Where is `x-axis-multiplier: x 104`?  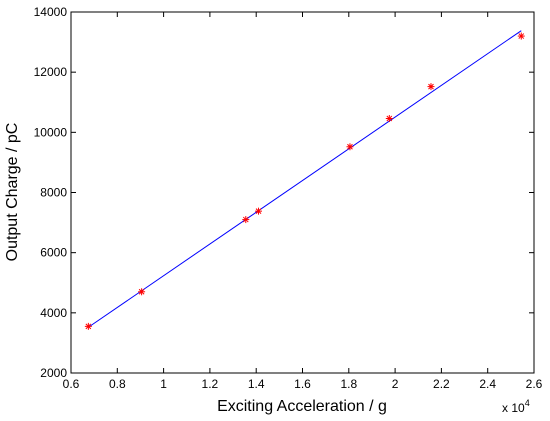
x-axis-multiplier: x 104 is located at coordinates (516, 406).